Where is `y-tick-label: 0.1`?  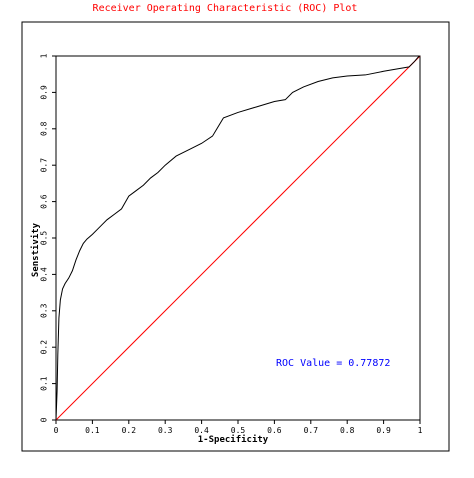
y-tick-label: 0.1 is located at coordinates (44, 383).